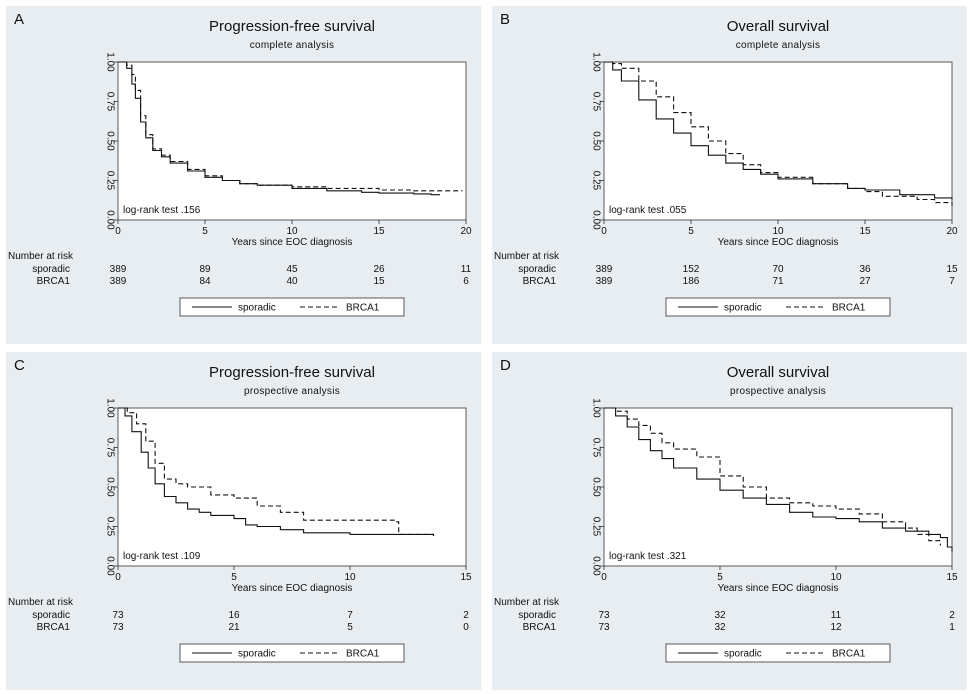 This screenshot has width=971, height=694. What do you see at coordinates (720, 615) in the screenshot?
I see `risk-count: 32` at bounding box center [720, 615].